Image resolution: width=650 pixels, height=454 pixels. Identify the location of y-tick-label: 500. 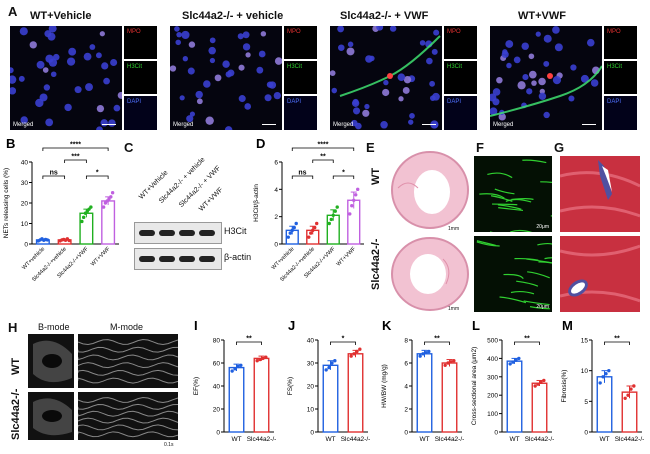
(492, 341).